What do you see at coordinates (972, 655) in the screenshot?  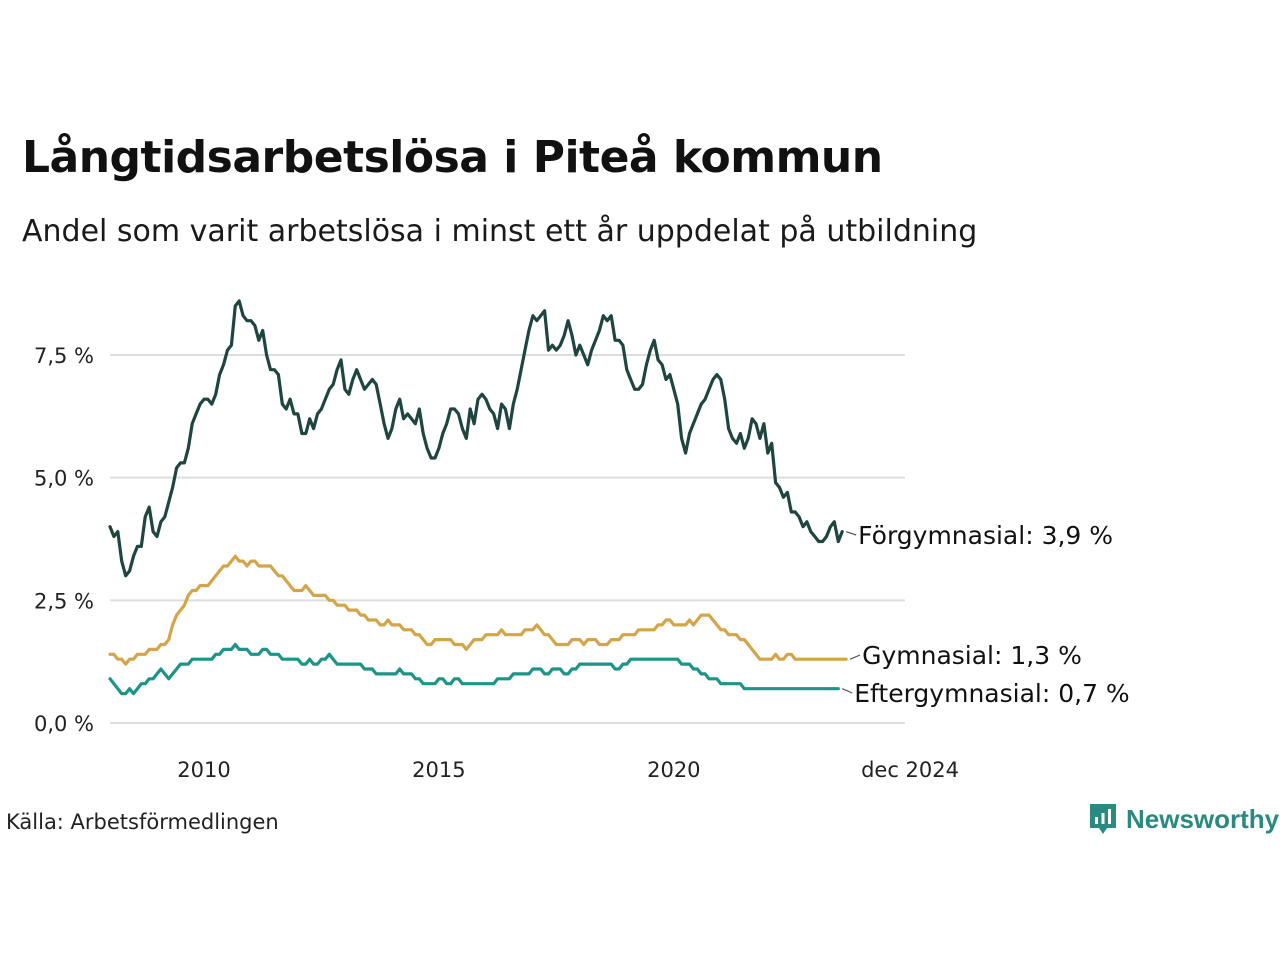 I see `series-label-gymnasial: Gymnasial: 1,3 %` at bounding box center [972, 655].